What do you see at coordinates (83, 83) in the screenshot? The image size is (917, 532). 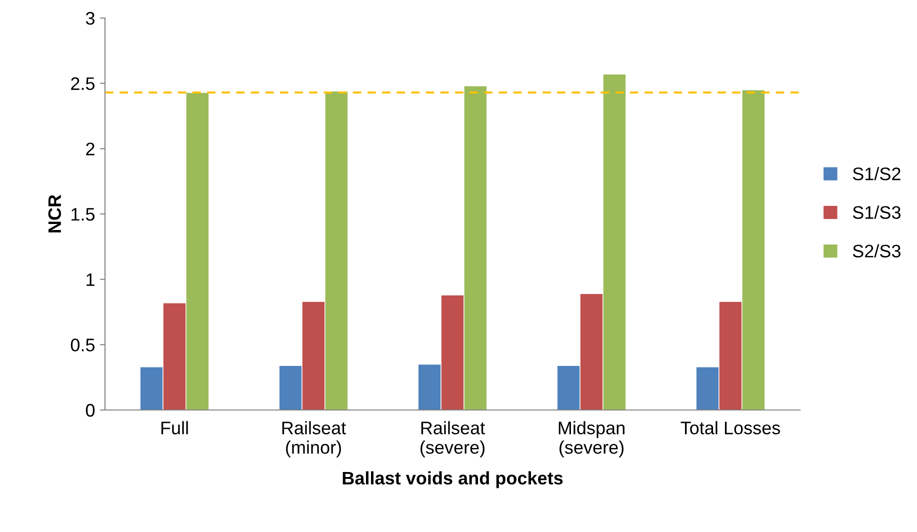 I see `y-tick-label: 2.5` at bounding box center [83, 83].